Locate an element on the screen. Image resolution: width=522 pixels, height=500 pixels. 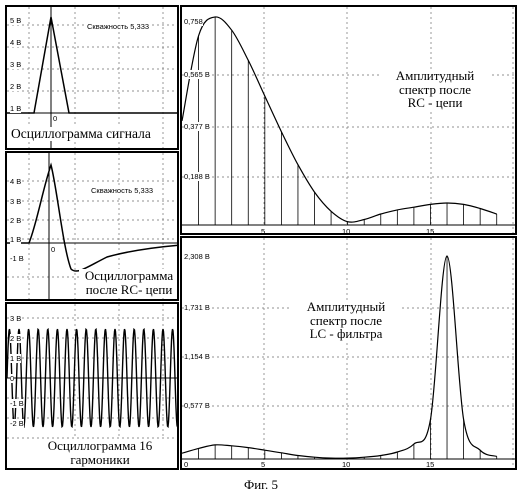
osc-signal-duty-label: Скважность 5,333 is located at coordinates (118, 26).